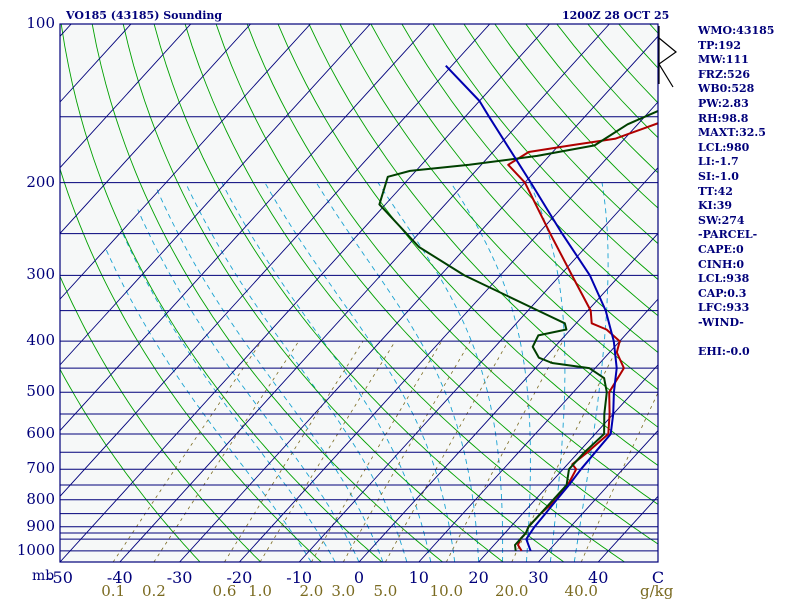  I want to click on pressure-tick-label: 700, so click(40, 468).